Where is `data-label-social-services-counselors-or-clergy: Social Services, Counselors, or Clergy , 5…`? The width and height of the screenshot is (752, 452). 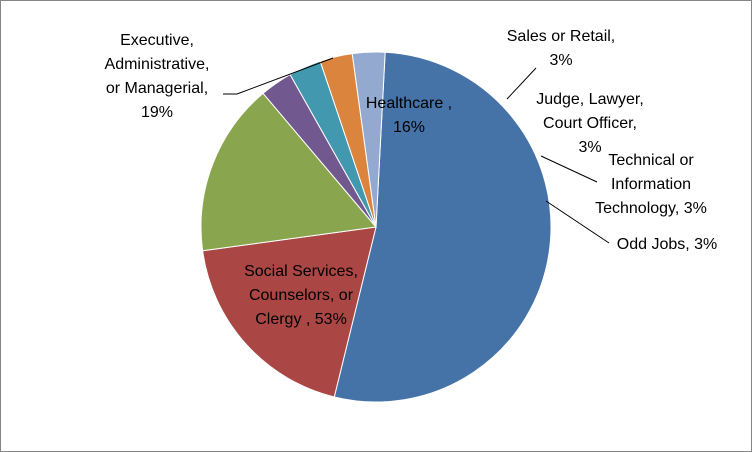 data-label-social-services-counselors-or-clergy: Social Services, Counselors, or Clergy , 5… is located at coordinates (301, 295).